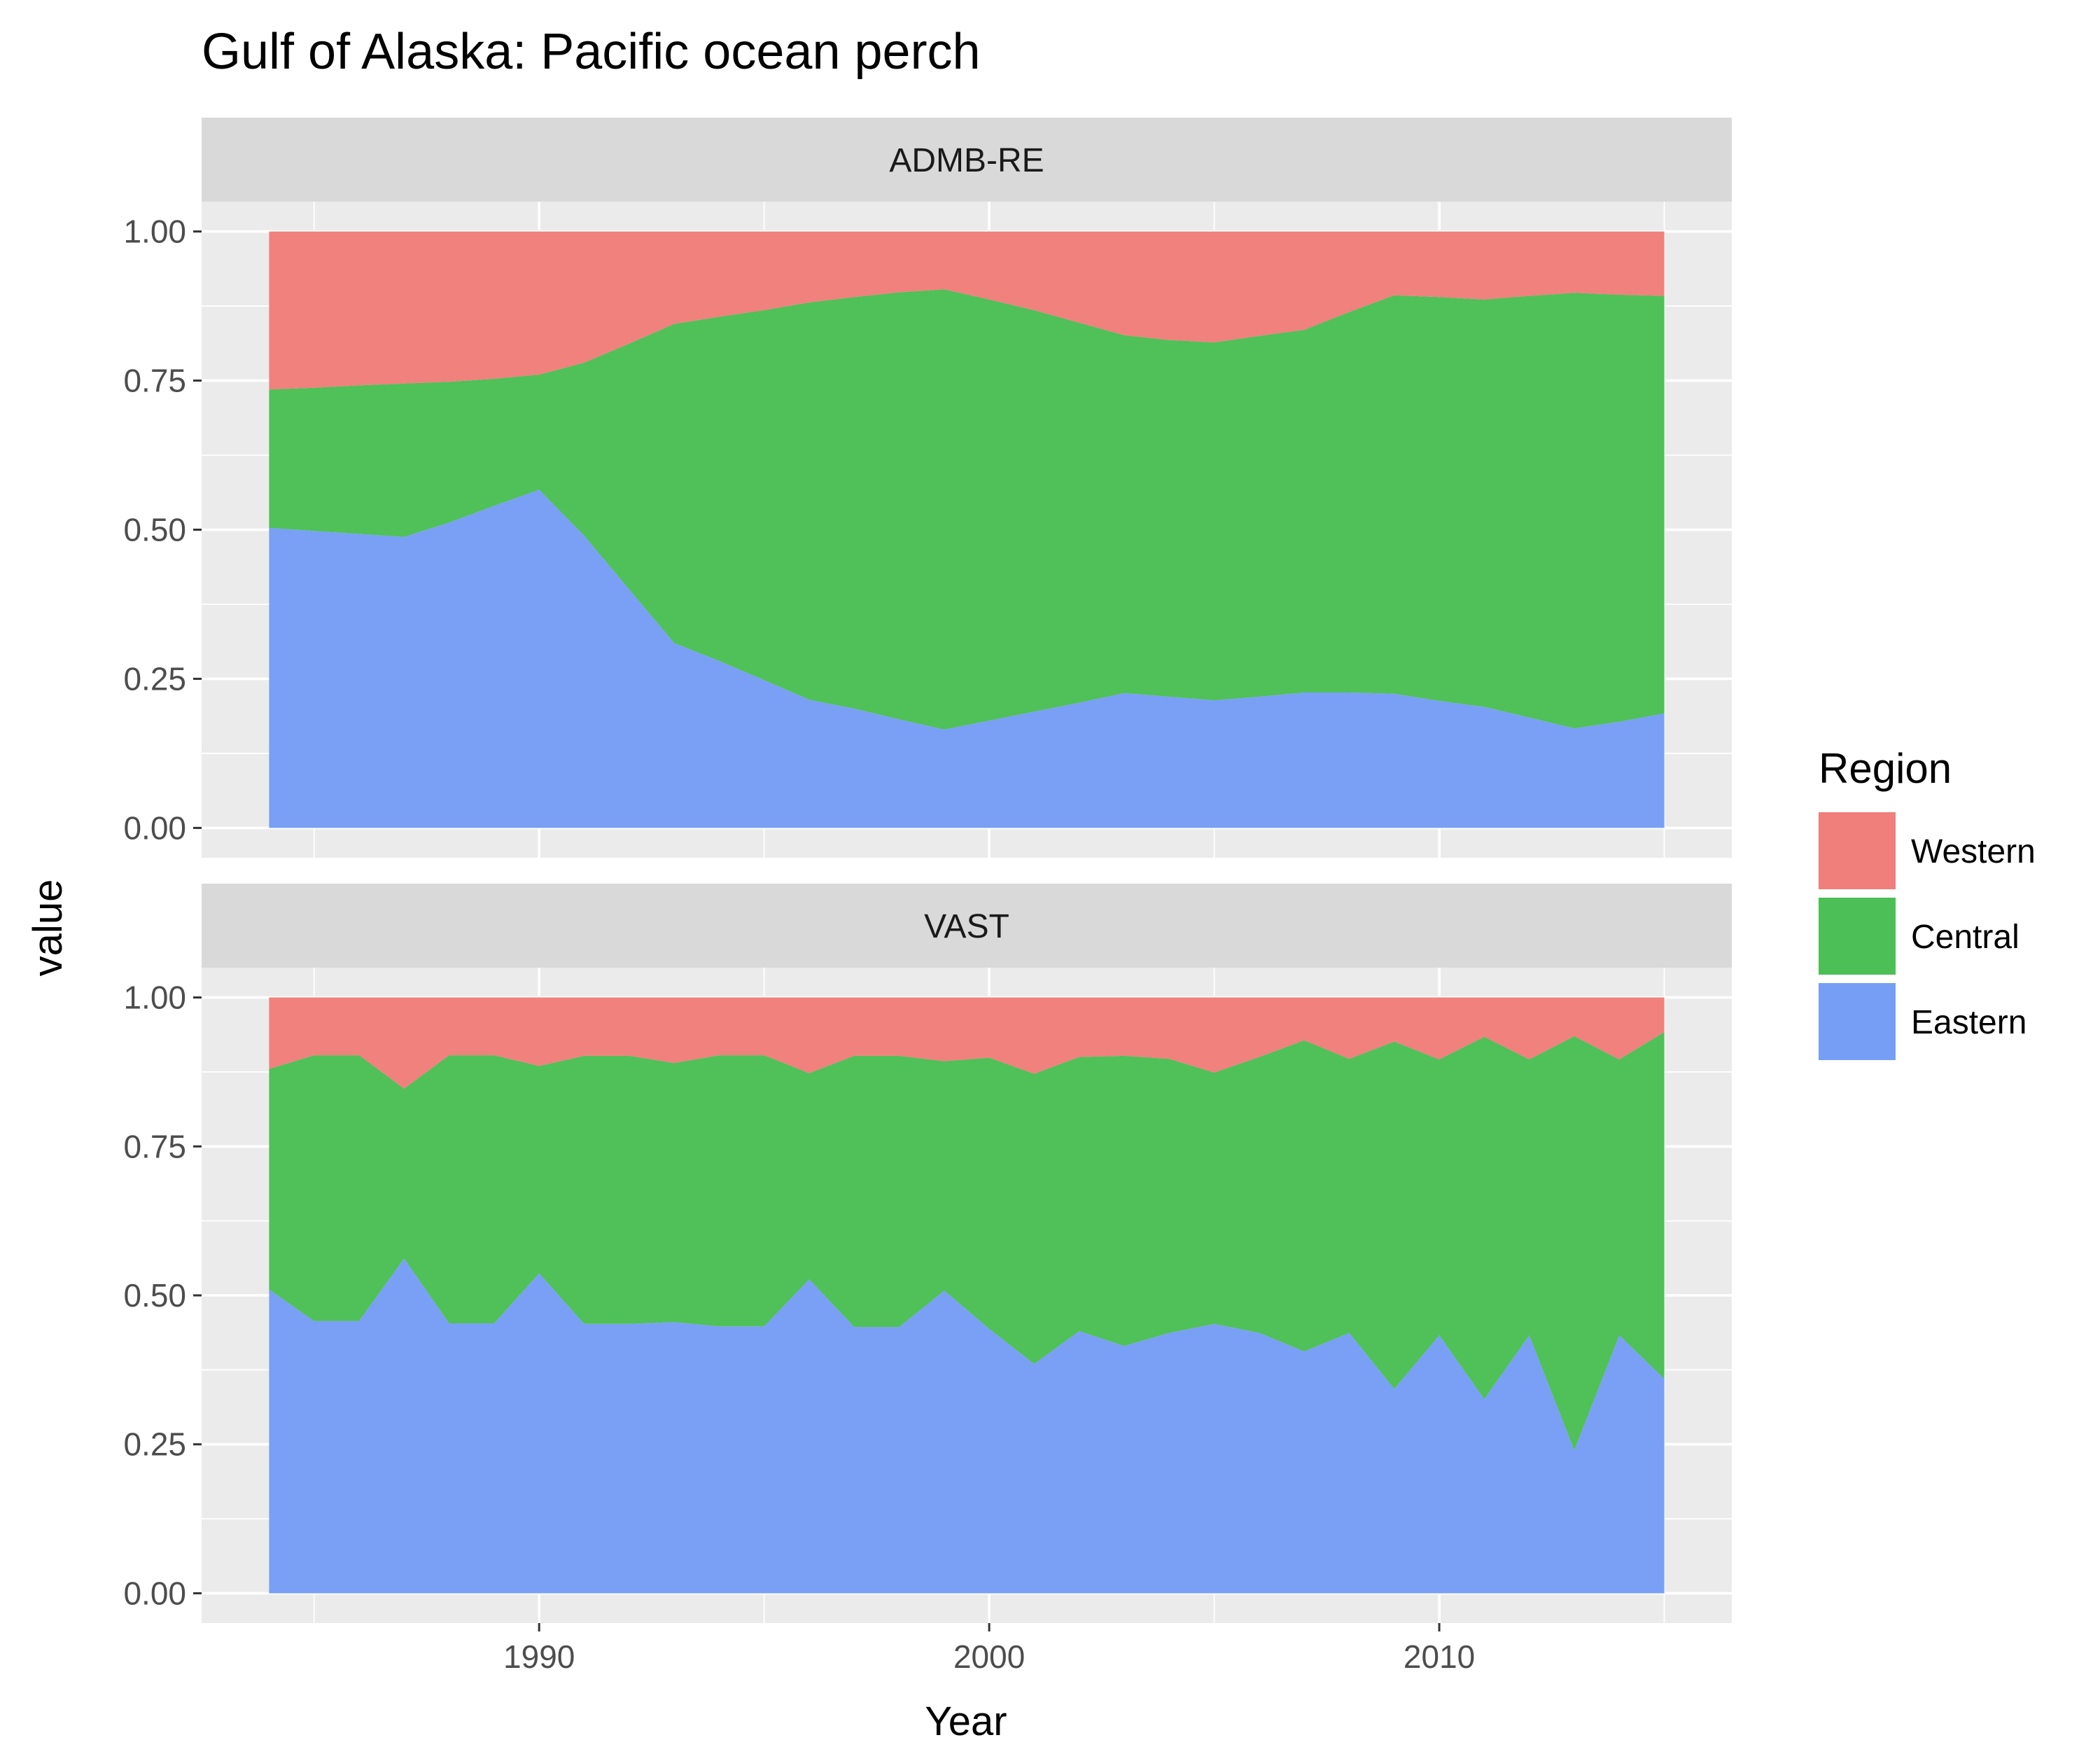 Image resolution: width=2100 pixels, height=1754 pixels. Describe the element at coordinates (1857, 936) in the screenshot. I see `legend-key-central` at that location.